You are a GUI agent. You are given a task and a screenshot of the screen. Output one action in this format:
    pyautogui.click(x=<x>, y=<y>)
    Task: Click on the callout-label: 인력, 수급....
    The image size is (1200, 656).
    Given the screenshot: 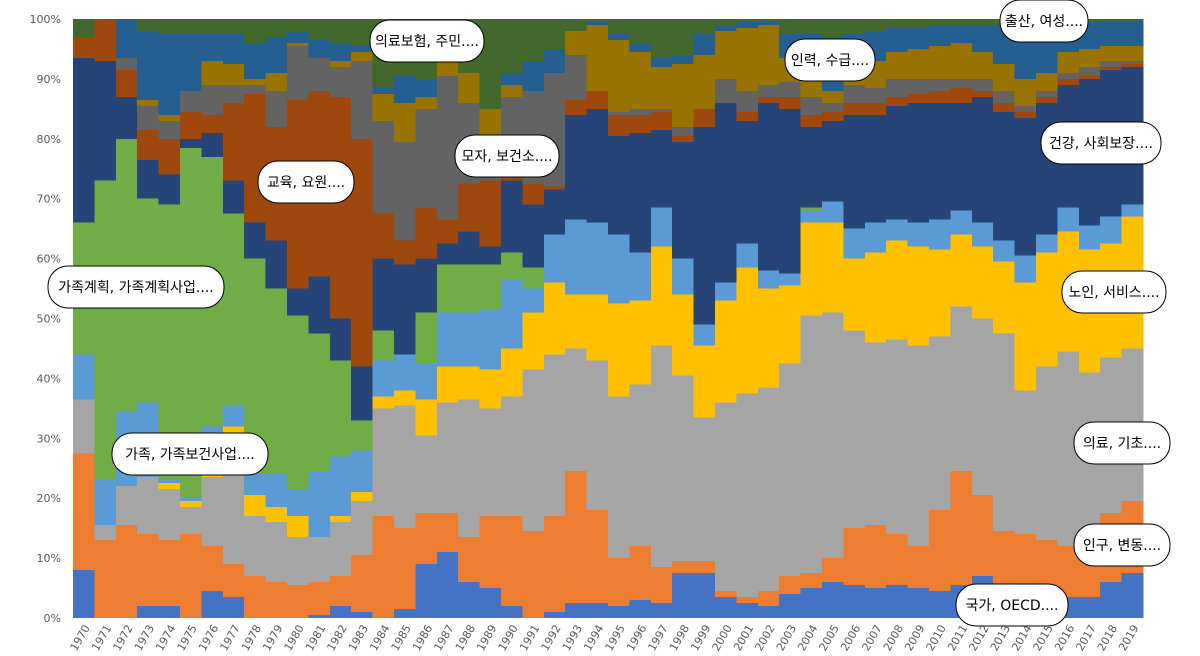 What is the action you would take?
    pyautogui.click(x=830, y=61)
    